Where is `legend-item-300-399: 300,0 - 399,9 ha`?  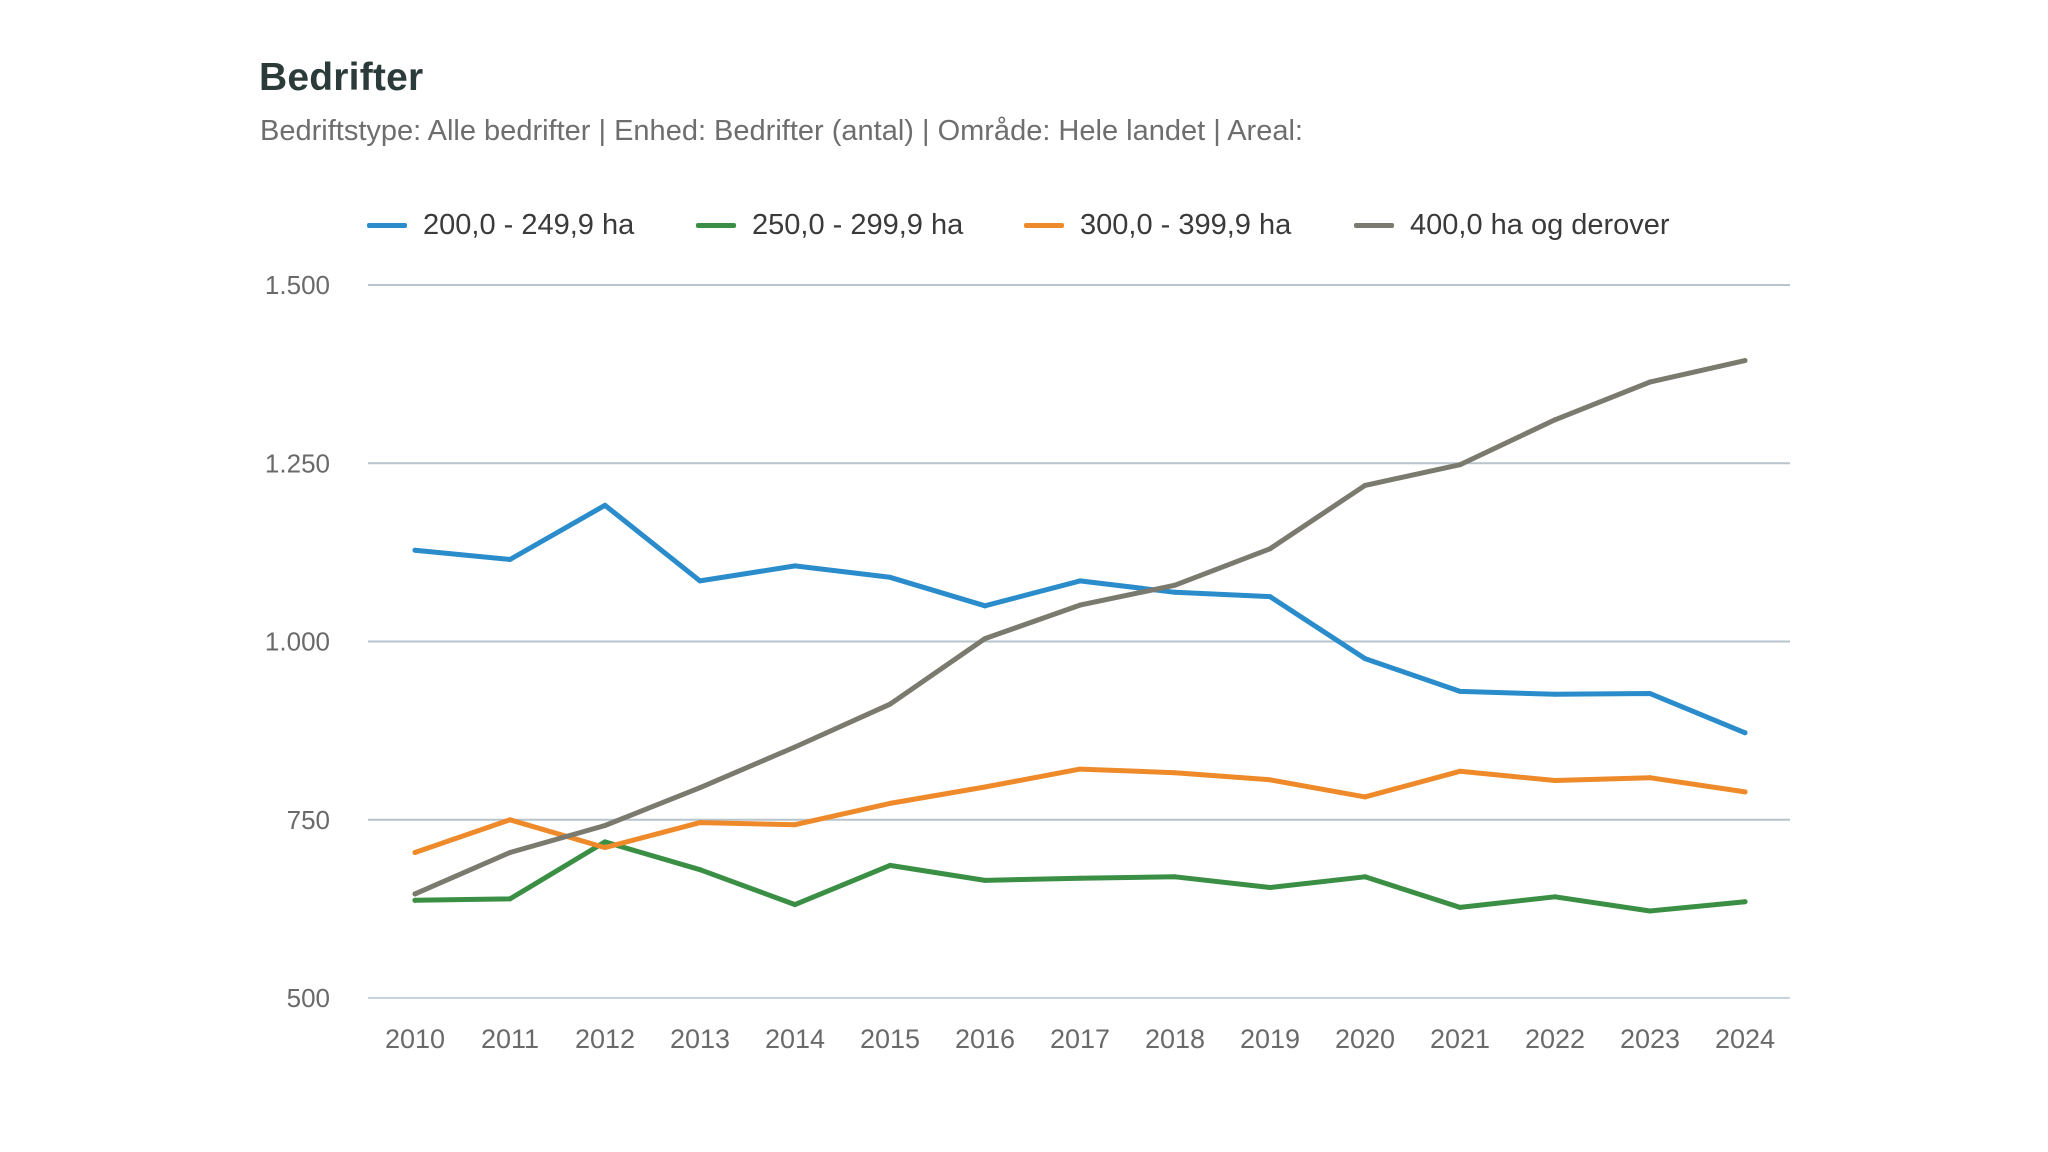 legend-item-300-399: 300,0 - 399,9 ha is located at coordinates (1157, 225).